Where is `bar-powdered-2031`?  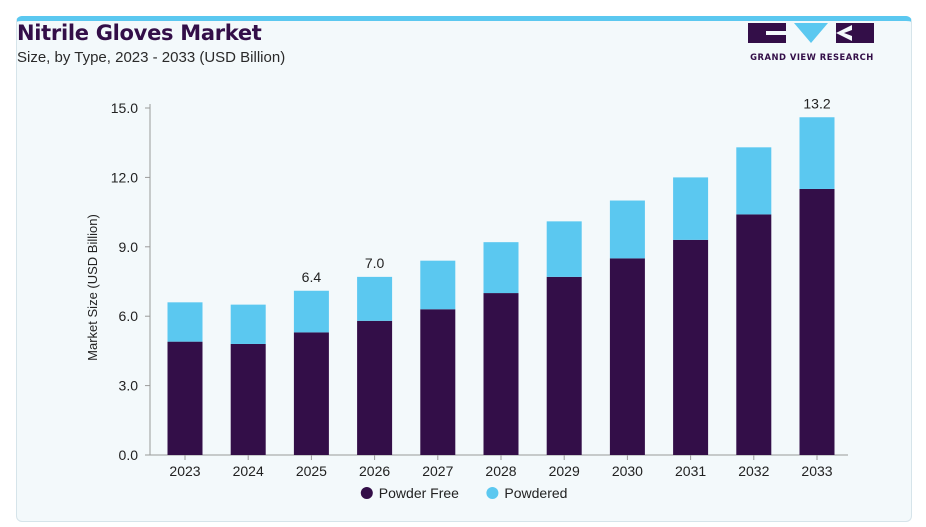 bar-powdered-2031 is located at coordinates (691, 208).